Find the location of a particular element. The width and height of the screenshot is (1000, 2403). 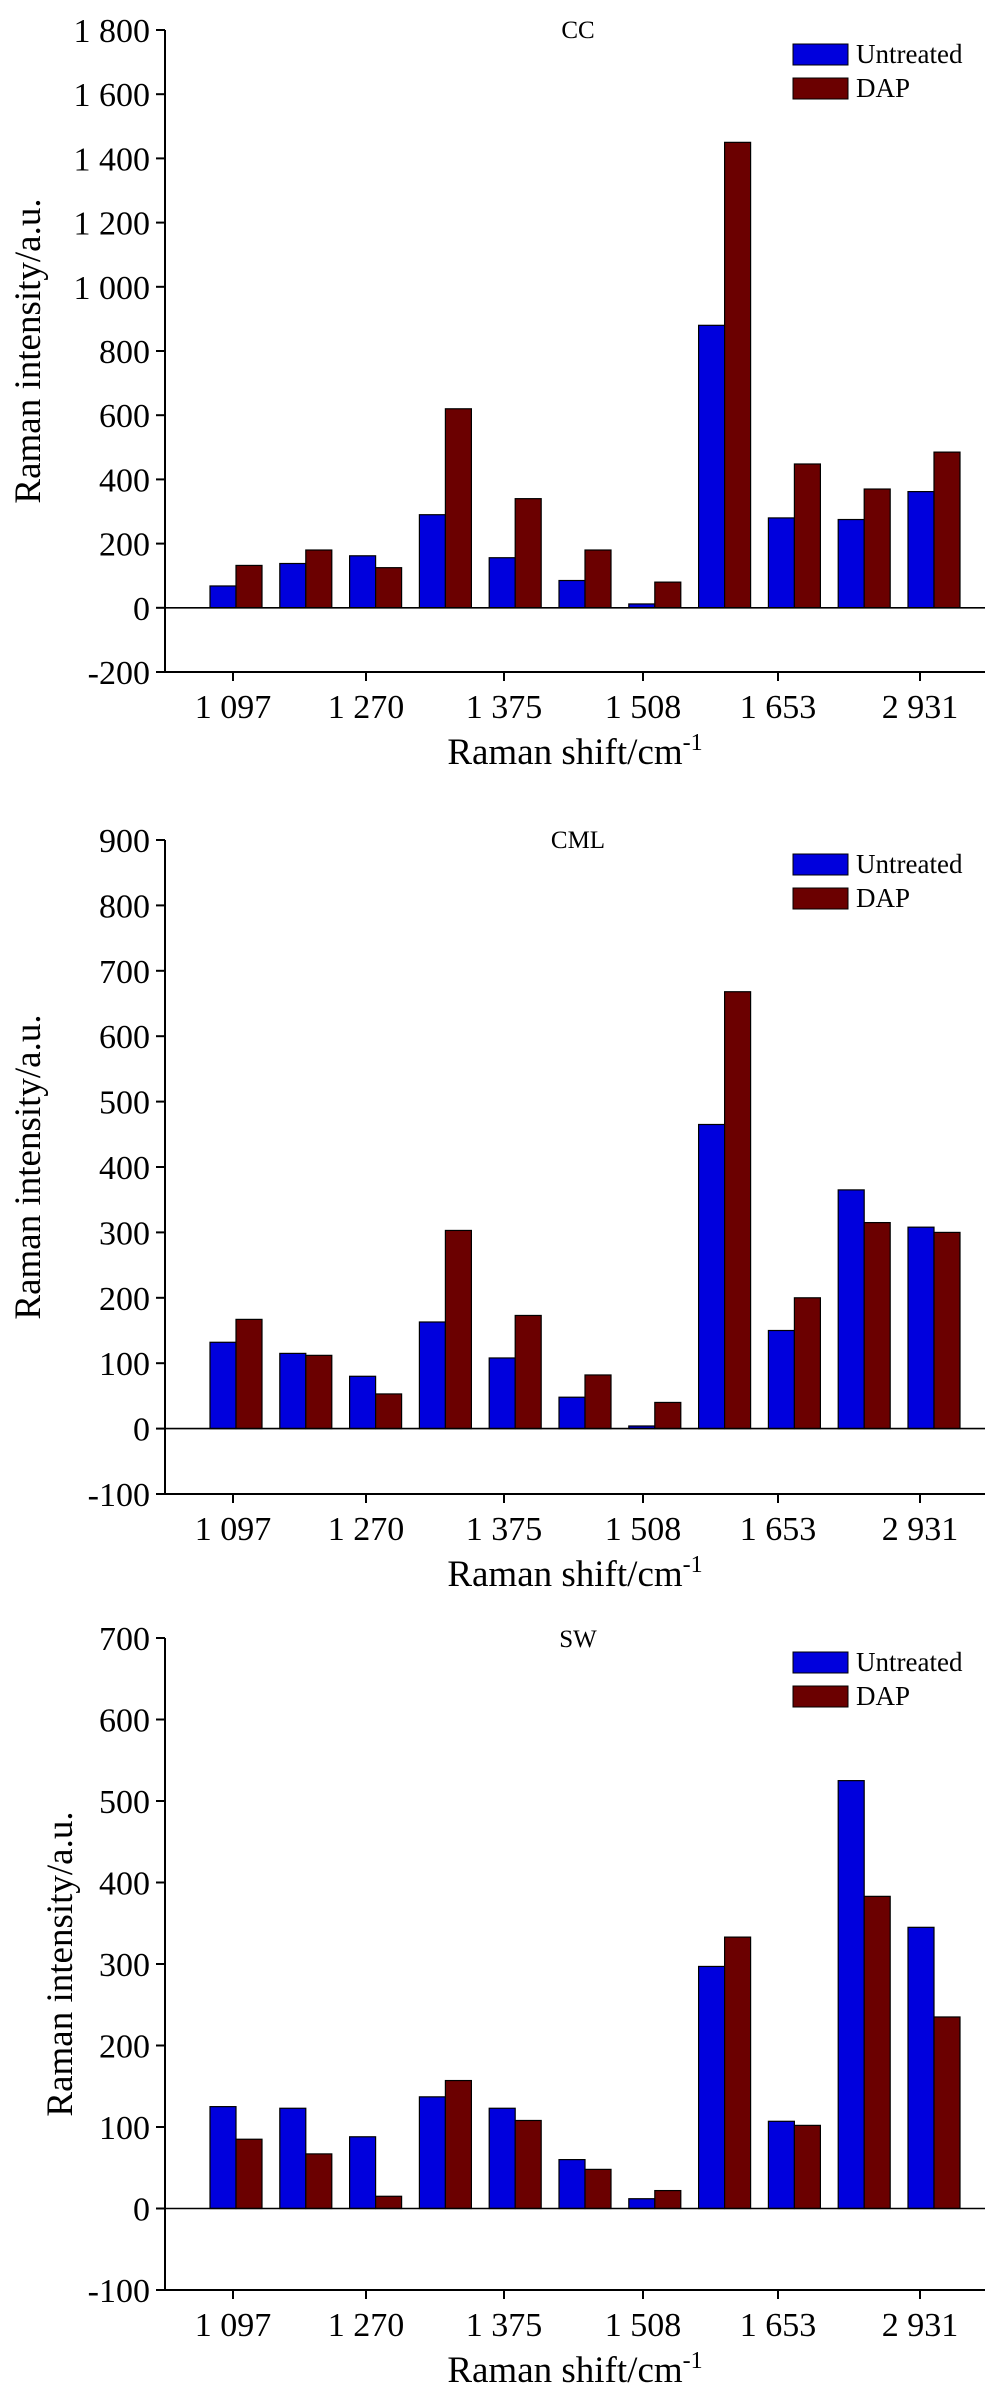

x-tick-label: 1 375 is located at coordinates (504, 1529).